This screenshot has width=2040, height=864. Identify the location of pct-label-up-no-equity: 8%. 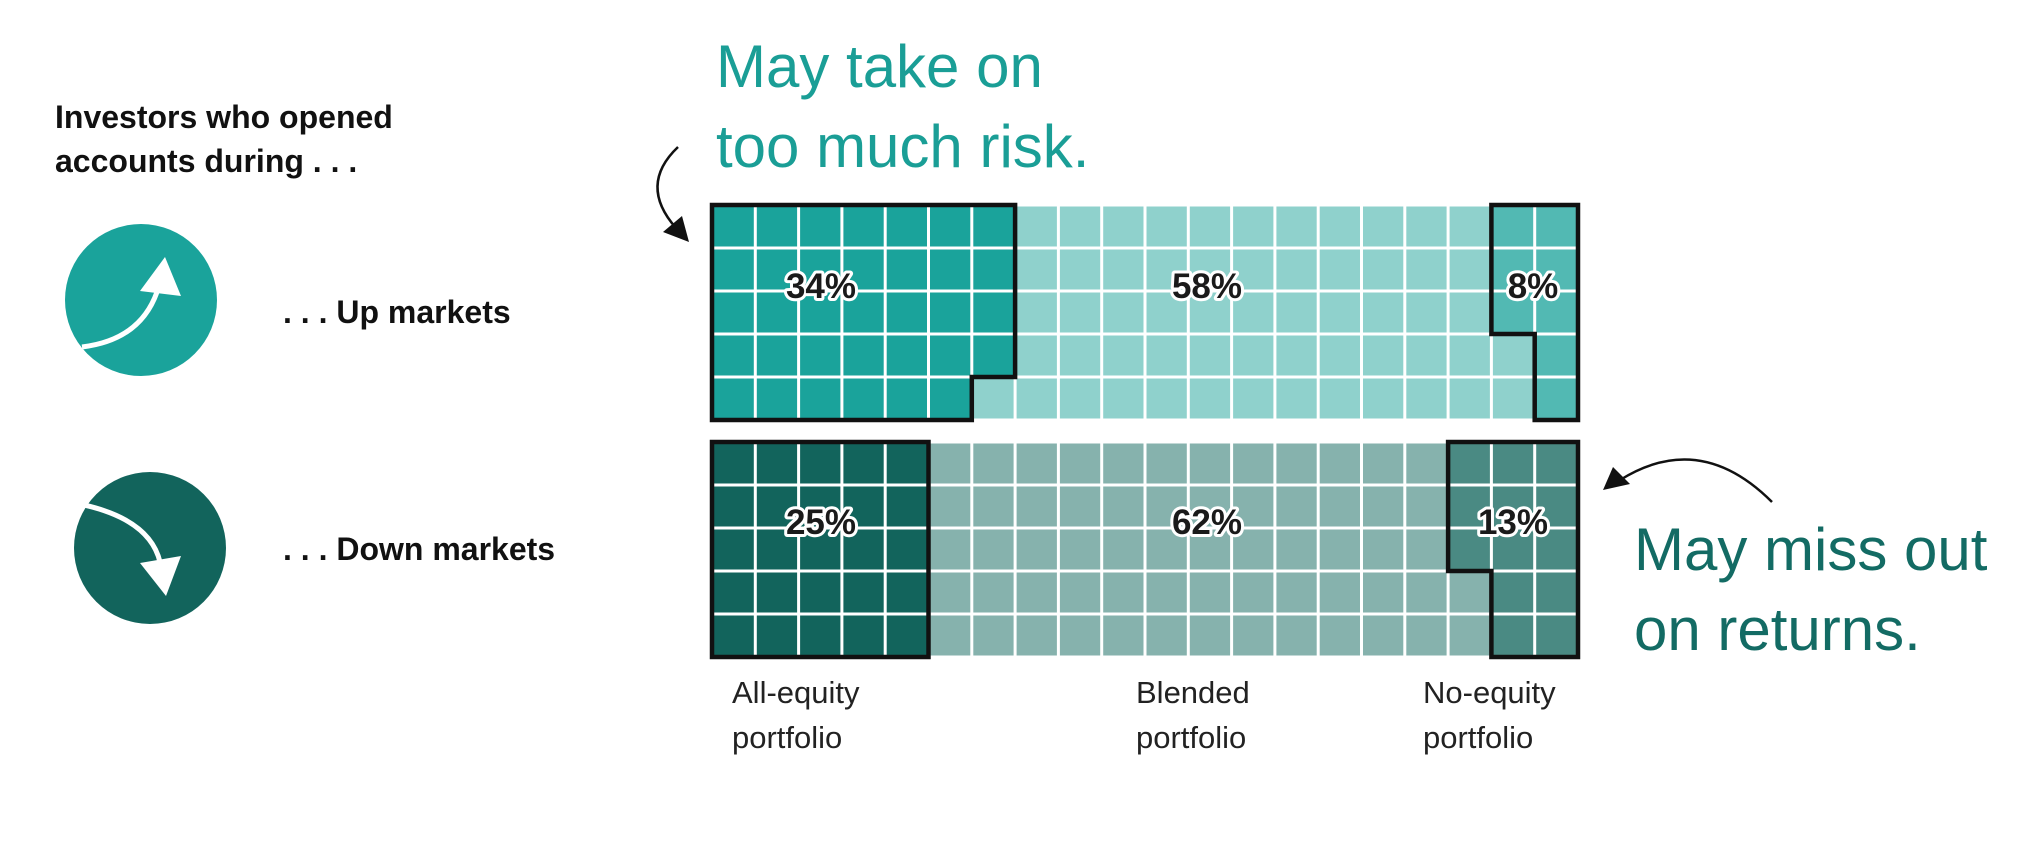
(1533, 286).